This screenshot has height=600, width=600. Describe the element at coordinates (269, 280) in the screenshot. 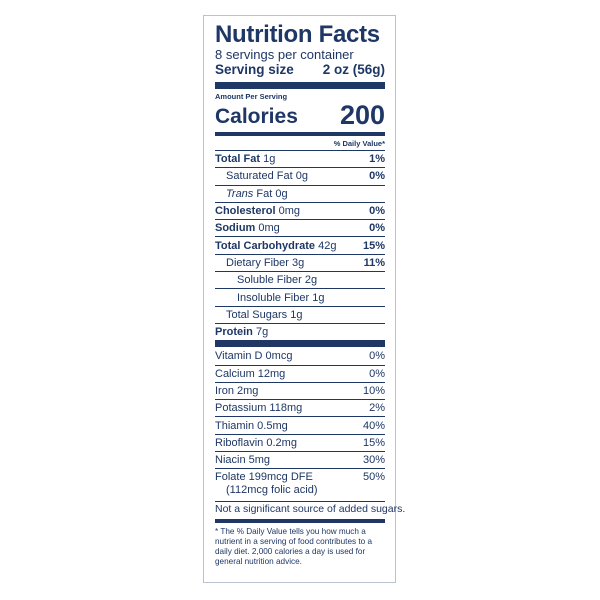

I see `nutrient-name: Soluble Fiber` at that location.